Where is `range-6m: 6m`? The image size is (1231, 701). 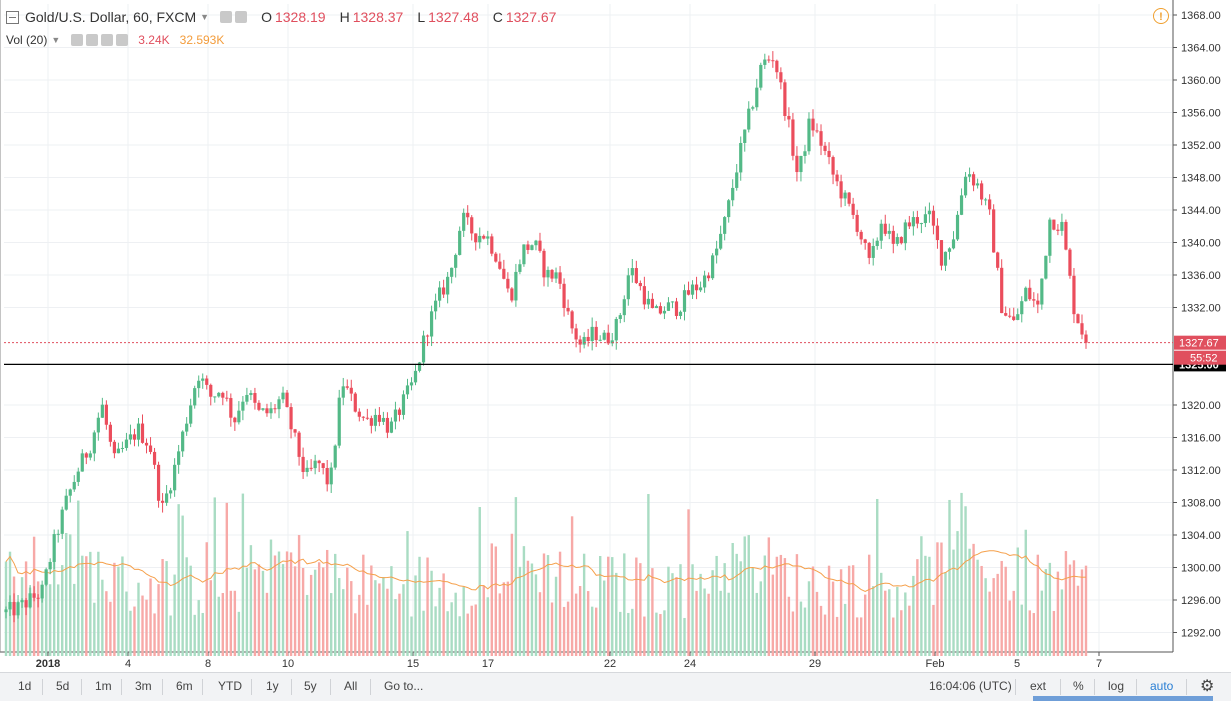 range-6m: 6m is located at coordinates (184, 686).